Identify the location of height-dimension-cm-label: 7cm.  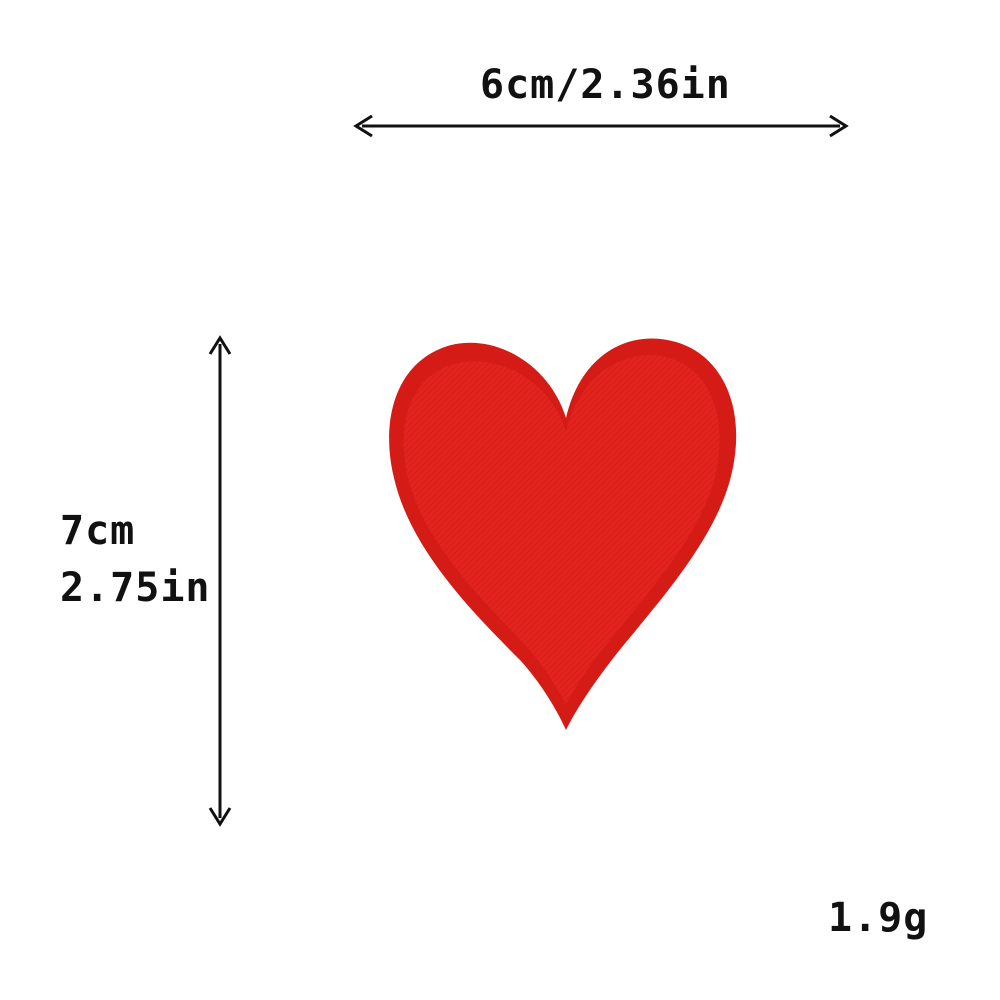
(98, 531).